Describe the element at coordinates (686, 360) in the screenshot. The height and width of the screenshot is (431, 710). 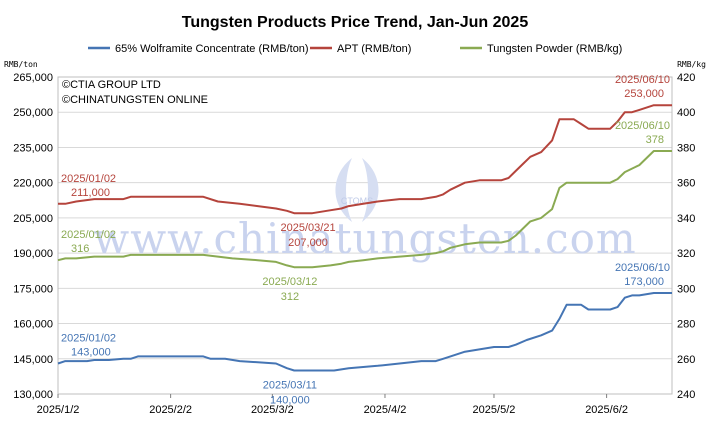
I see `y-right-tick-label: 260` at that location.